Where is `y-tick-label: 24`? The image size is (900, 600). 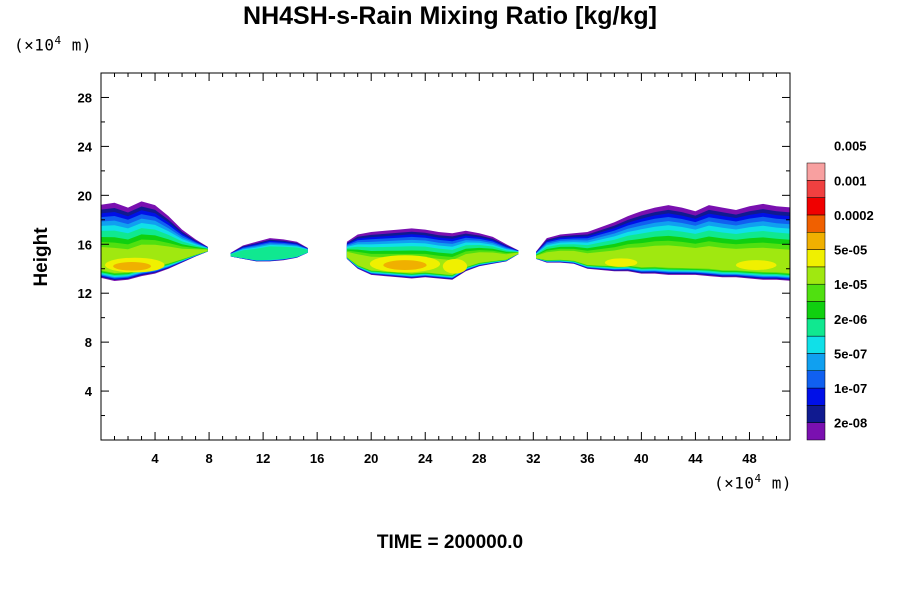
y-tick-label: 24 is located at coordinates (85, 146).